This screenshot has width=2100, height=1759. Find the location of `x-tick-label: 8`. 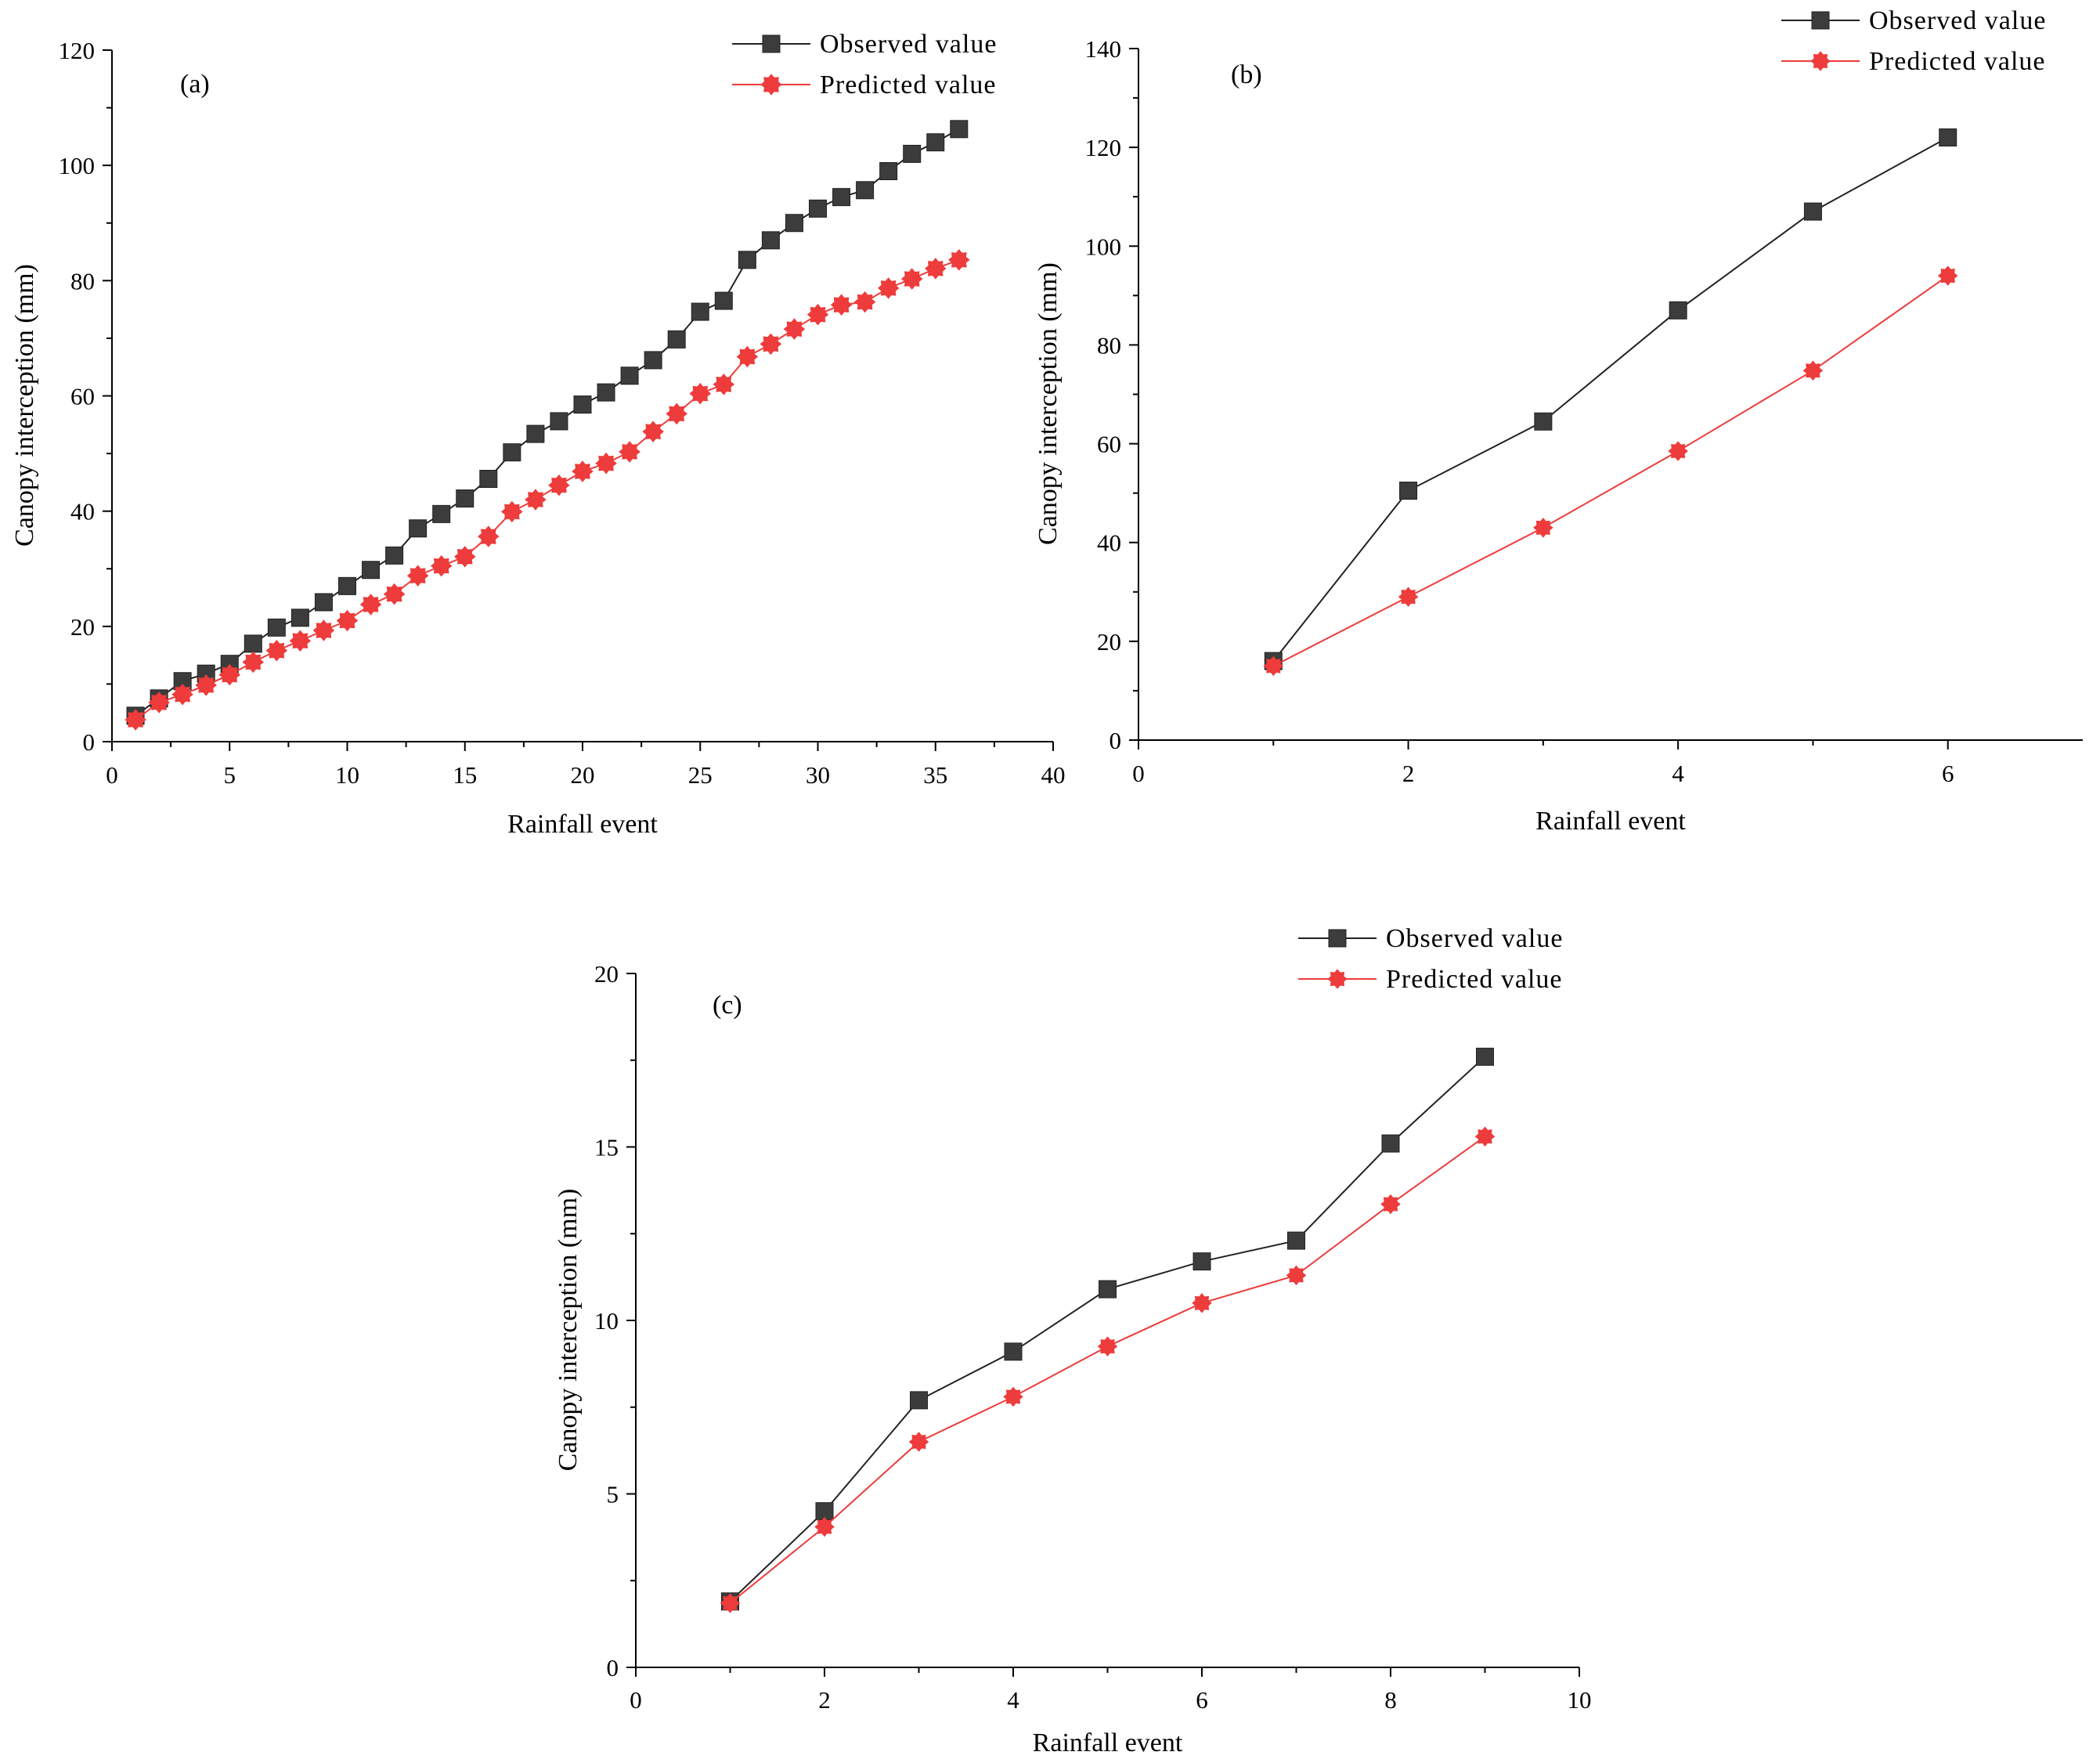

x-tick-label: 8 is located at coordinates (1391, 1700).